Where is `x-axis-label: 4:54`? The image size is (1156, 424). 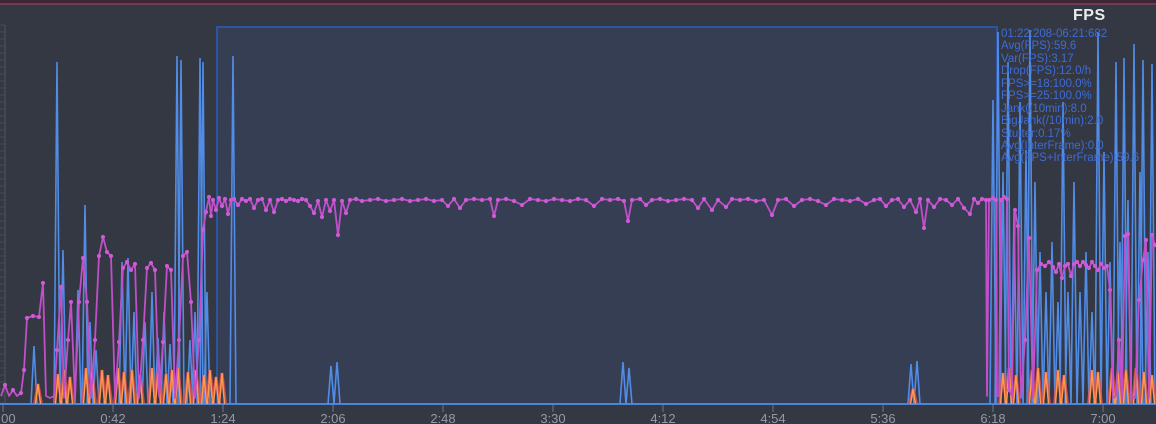 x-axis-label: 4:54 is located at coordinates (772, 417).